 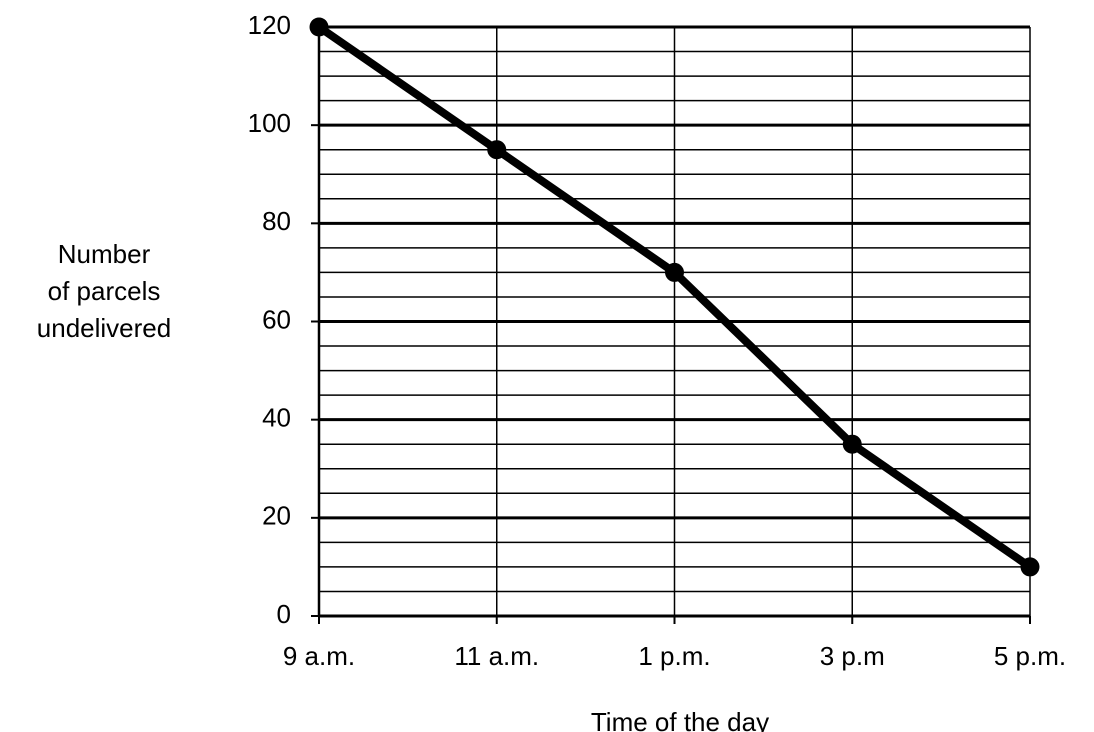 What do you see at coordinates (269, 25) in the screenshot?
I see `y-tick-label: 120` at bounding box center [269, 25].